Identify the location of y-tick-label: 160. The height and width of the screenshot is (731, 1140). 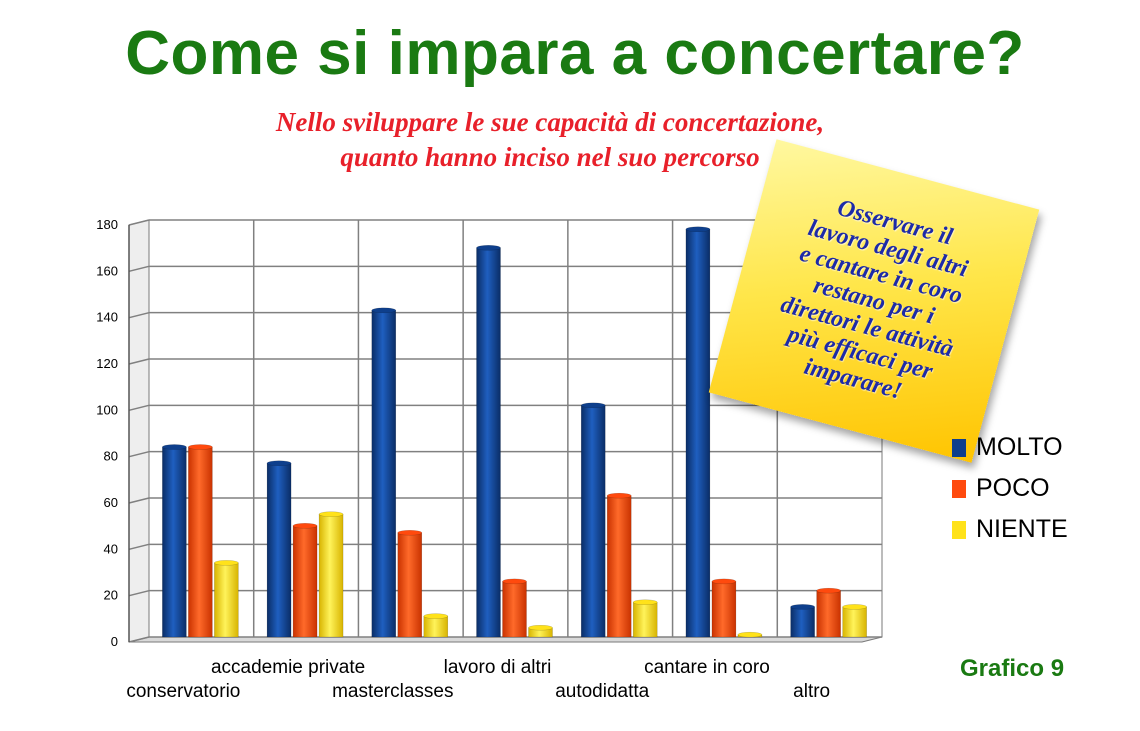
(107, 270).